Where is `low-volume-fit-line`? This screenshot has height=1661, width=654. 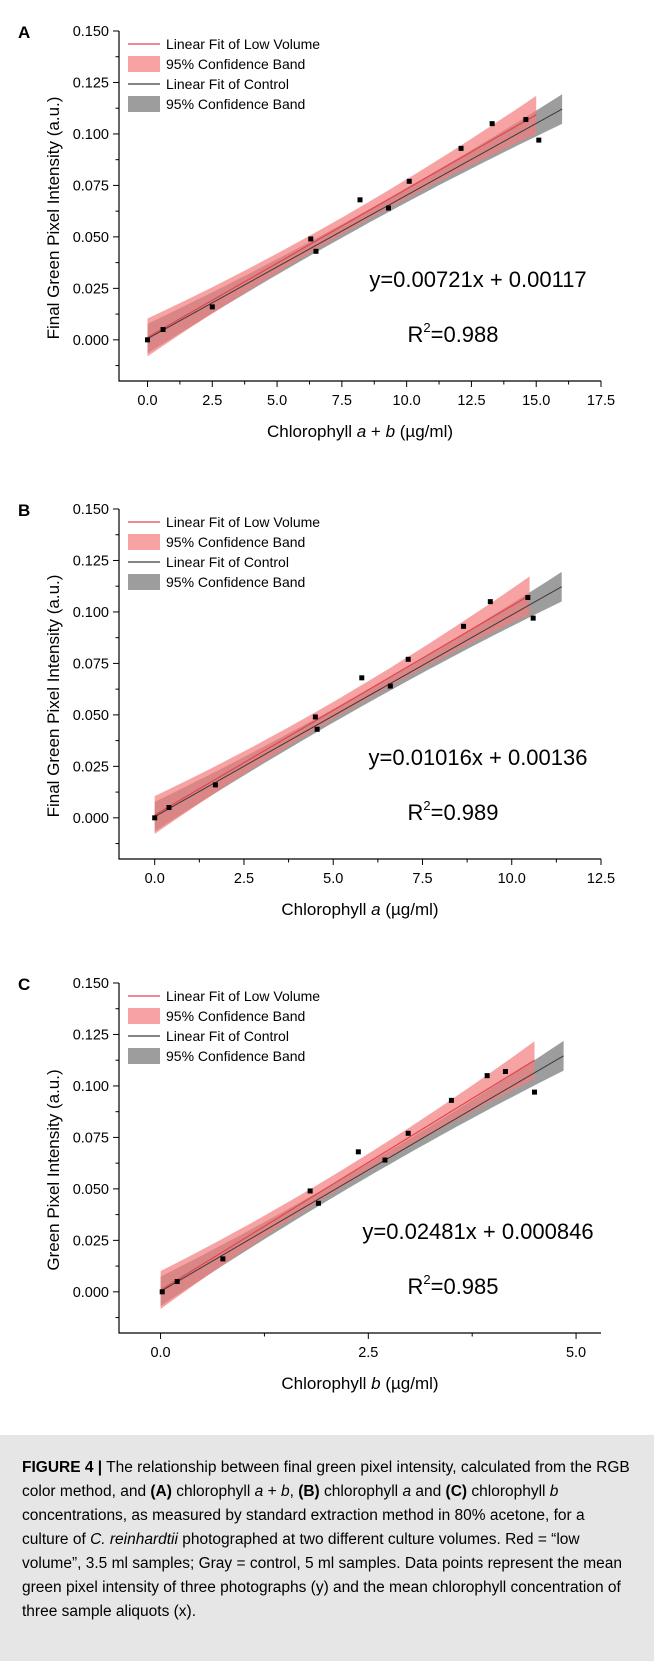
low-volume-fit-line is located at coordinates (342, 226).